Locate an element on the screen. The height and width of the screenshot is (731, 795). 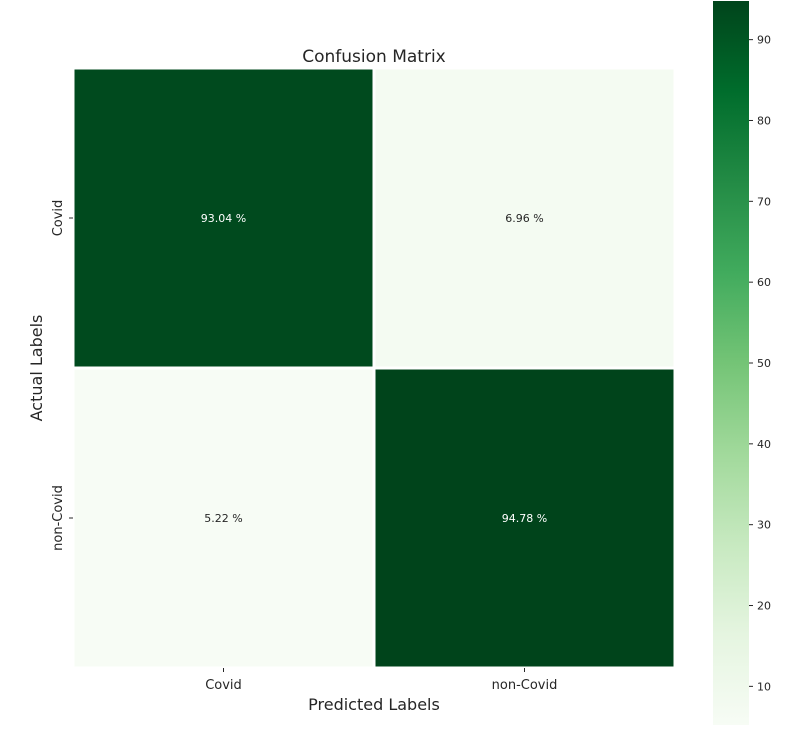
cell-label-1-1: 94.78 % is located at coordinates (524, 518).